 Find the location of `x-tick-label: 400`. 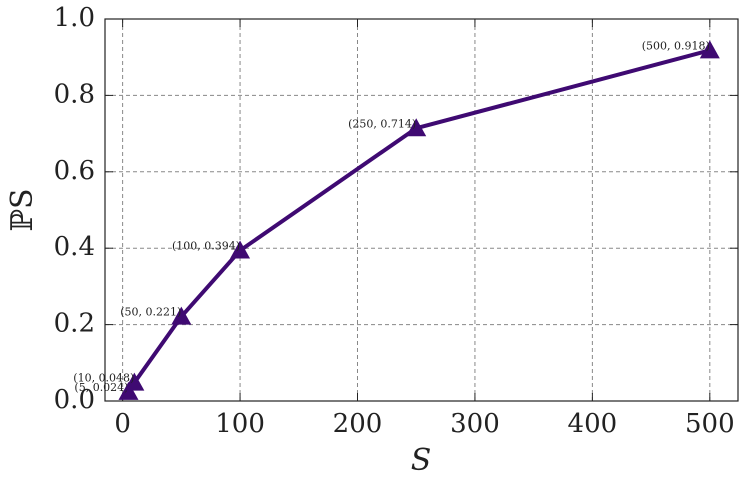

x-tick-label: 400 is located at coordinates (593, 424).